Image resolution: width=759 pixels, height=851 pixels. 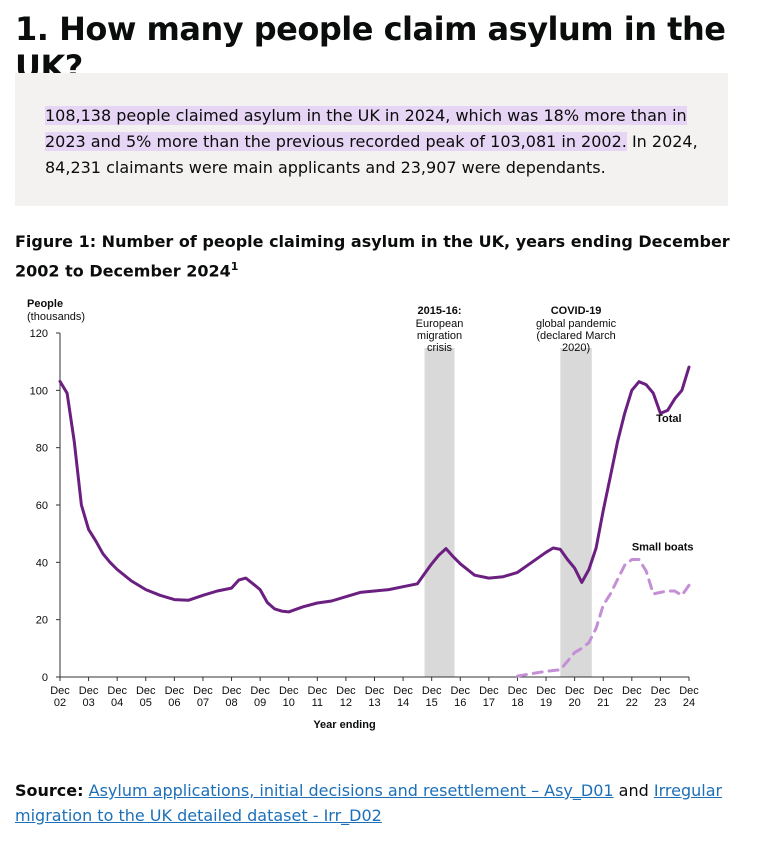 What do you see at coordinates (289, 691) in the screenshot?
I see `x-tick-top-8: Dec` at bounding box center [289, 691].